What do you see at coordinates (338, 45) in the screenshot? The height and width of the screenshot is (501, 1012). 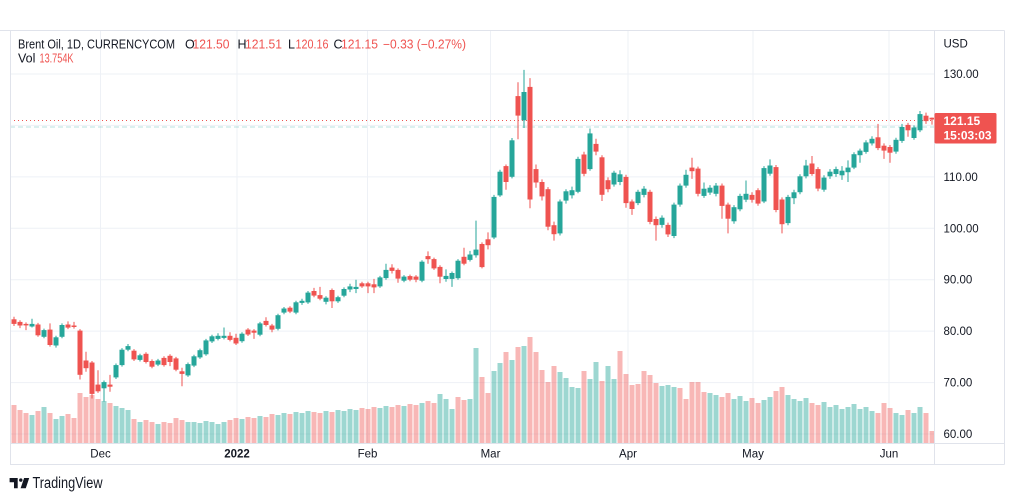 I see `svg-text: C` at bounding box center [338, 45].